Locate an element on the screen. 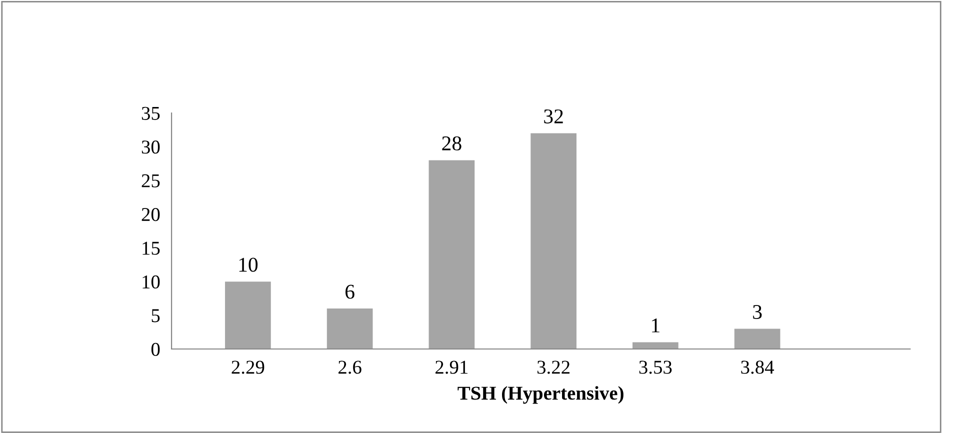  x-tick-label: 2.6 is located at coordinates (350, 367).